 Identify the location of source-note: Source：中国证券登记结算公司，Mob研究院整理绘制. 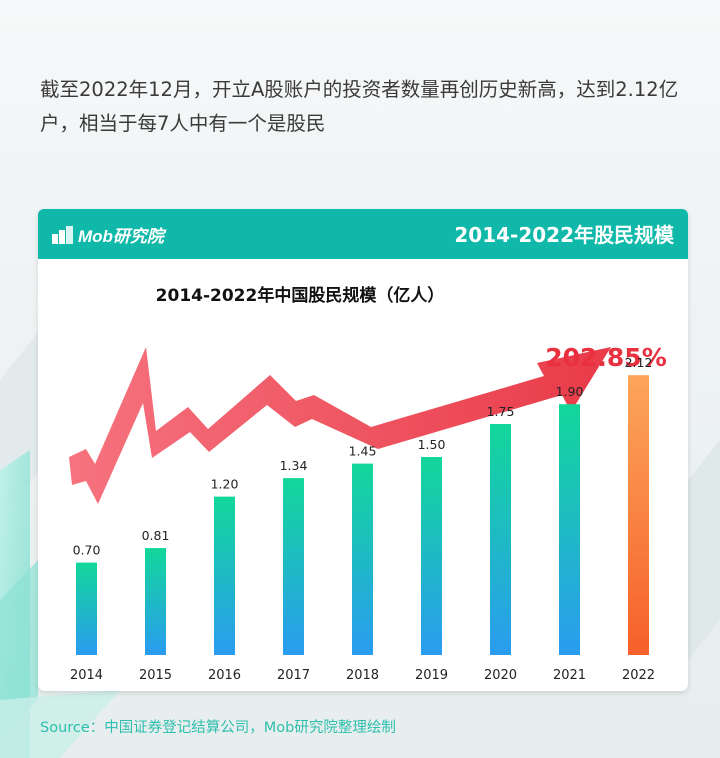
(218, 728).